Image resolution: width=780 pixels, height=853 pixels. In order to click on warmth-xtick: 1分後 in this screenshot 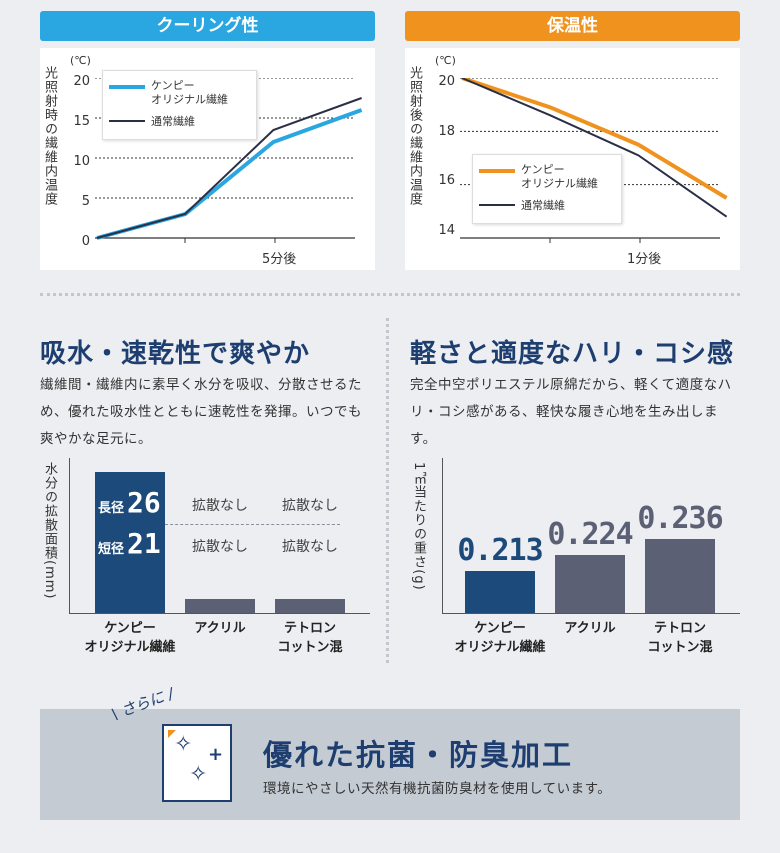, I will do `click(644, 259)`.